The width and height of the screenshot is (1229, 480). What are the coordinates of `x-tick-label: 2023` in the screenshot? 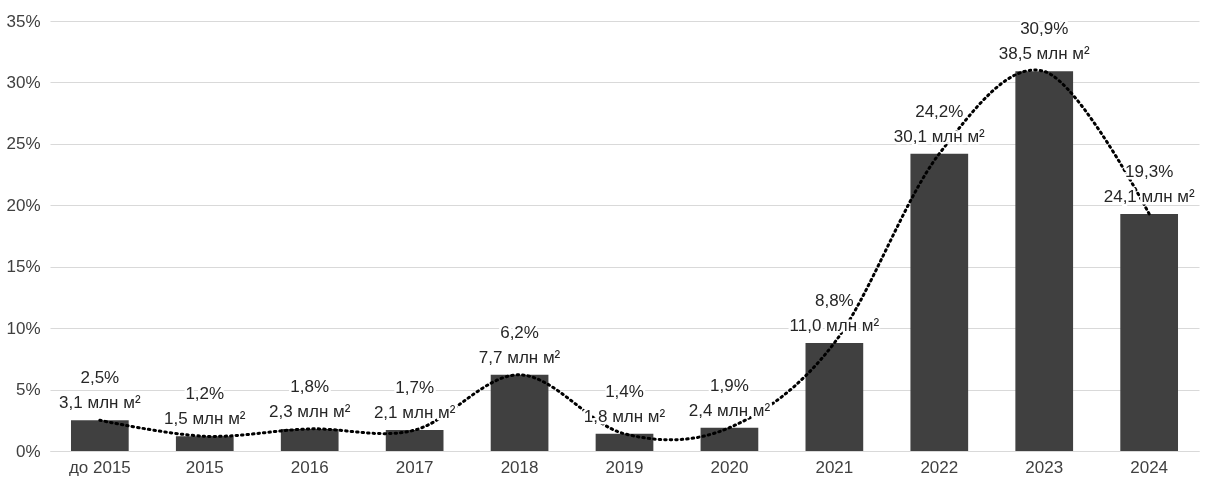 It's located at (1044, 467).